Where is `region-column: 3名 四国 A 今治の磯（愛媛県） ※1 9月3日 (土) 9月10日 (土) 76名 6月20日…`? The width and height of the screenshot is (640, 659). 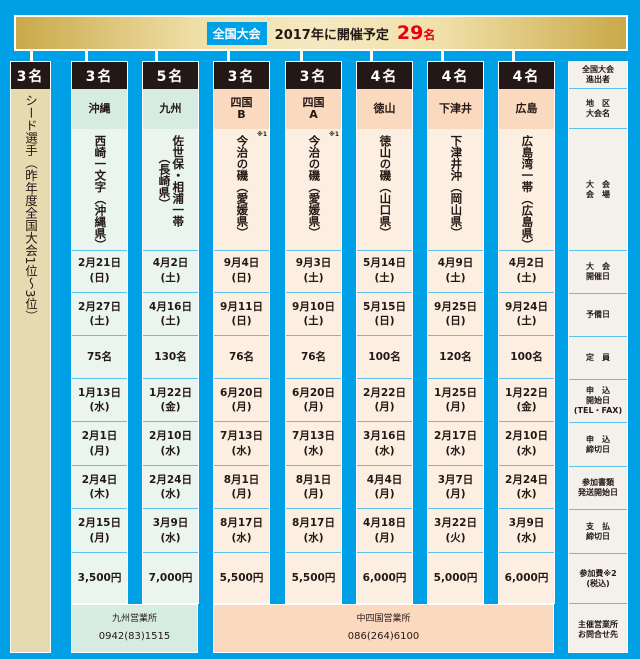
region-column: 3名 四国 A 今治の磯（愛媛県） ※1 9月3日 (土) 9月10日 (土) 76名 6月20日… is located at coordinates (313, 332).